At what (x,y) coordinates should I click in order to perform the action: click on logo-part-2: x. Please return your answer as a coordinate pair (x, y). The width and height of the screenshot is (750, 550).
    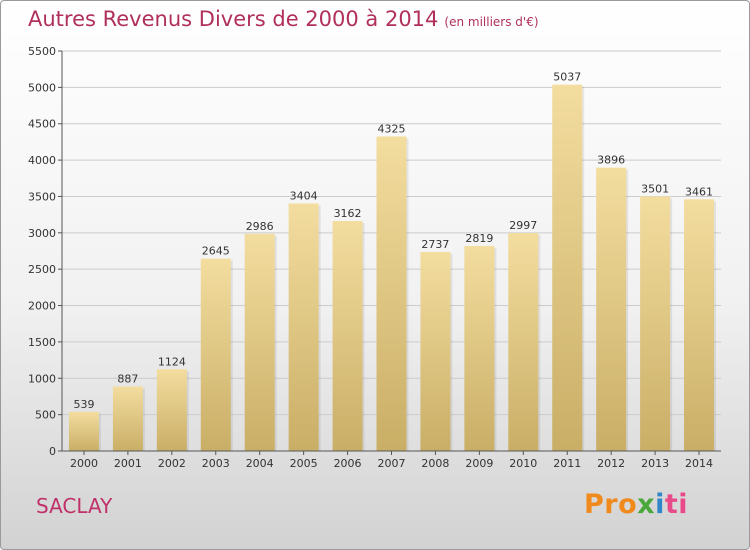
    Looking at the image, I should click on (646, 504).